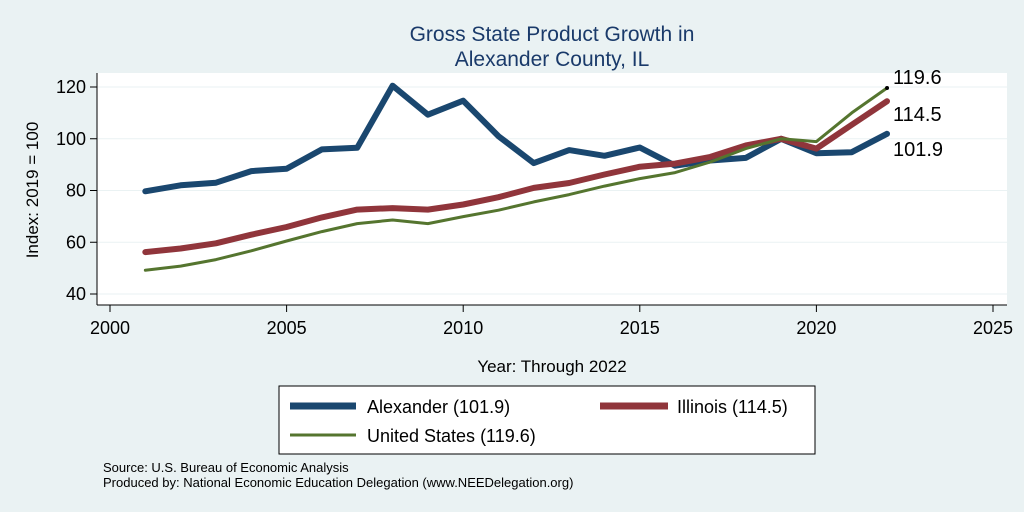  I want to click on chart-title-line-1: Gross State Product Growth in, so click(552, 34).